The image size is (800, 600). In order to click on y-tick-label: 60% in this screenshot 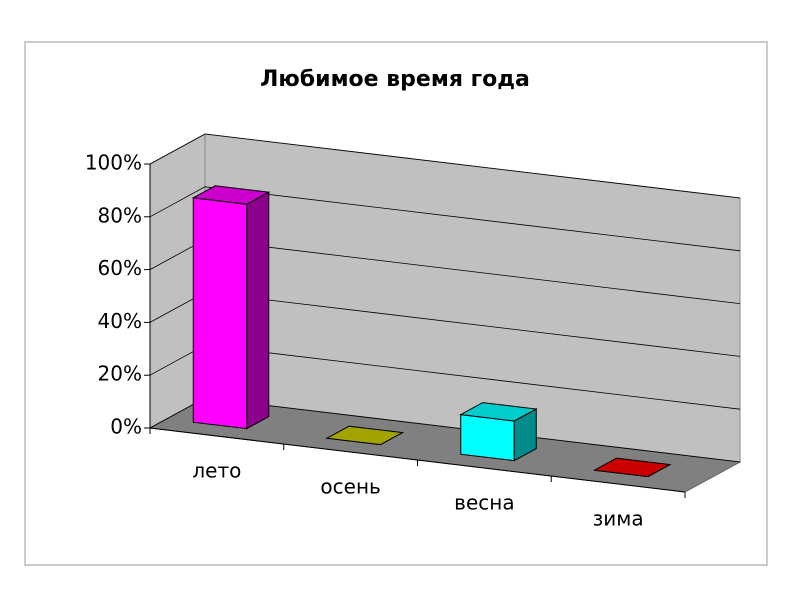, I will do `click(120, 268)`.